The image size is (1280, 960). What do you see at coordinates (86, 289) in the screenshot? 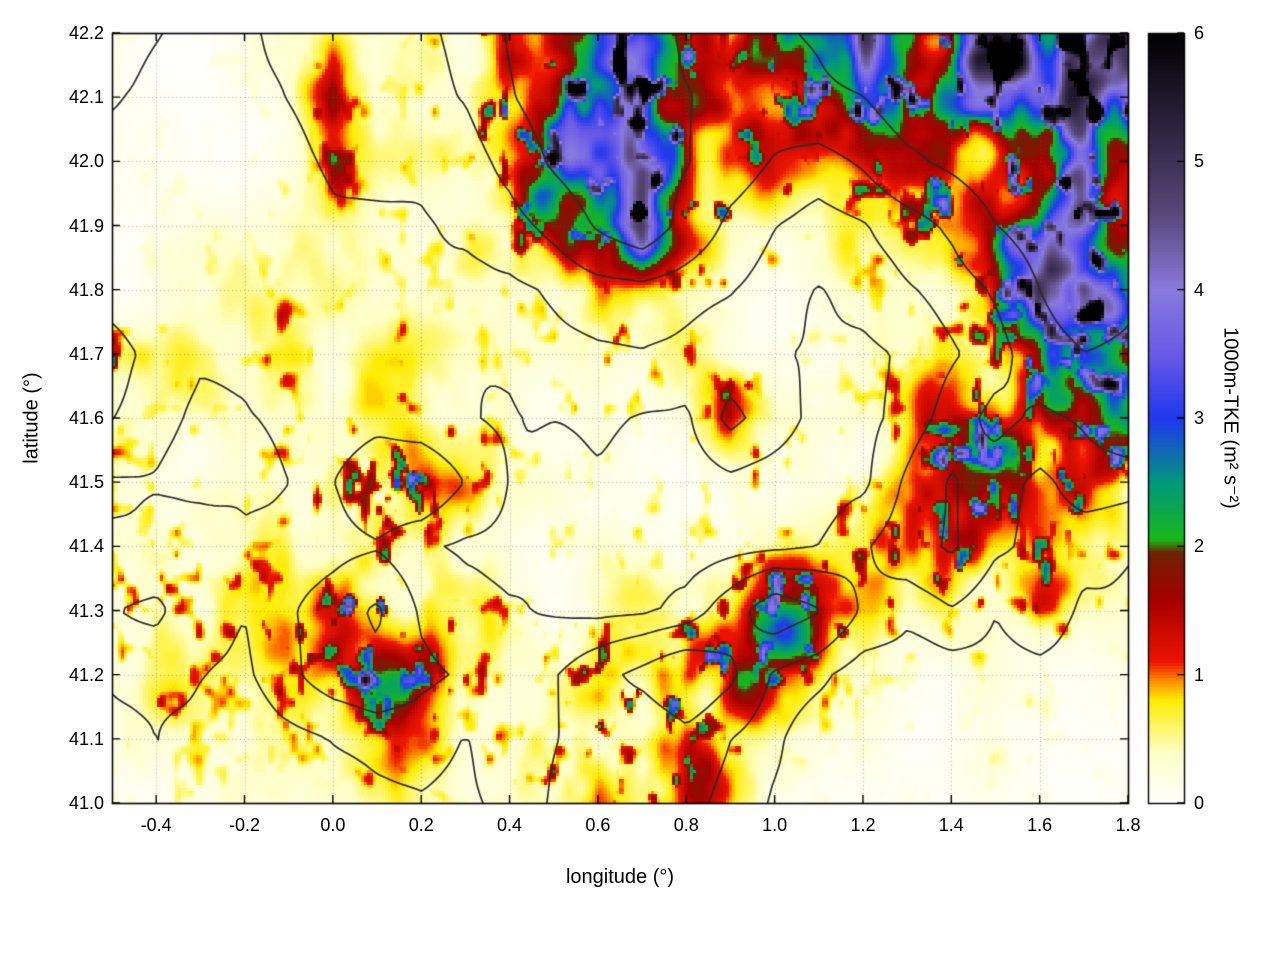
I see `y-tick-label: 41.8` at bounding box center [86, 289].